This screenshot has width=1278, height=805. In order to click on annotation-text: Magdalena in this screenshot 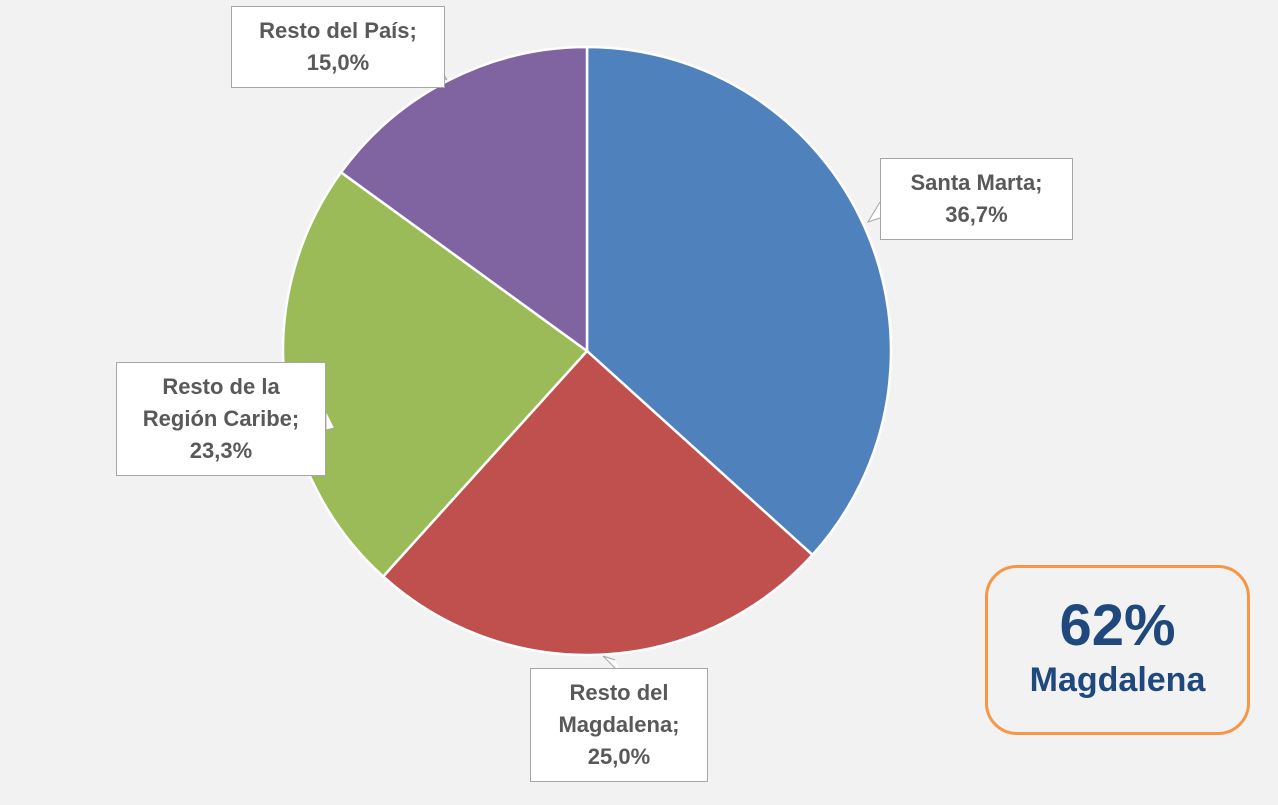, I will do `click(1117, 680)`.